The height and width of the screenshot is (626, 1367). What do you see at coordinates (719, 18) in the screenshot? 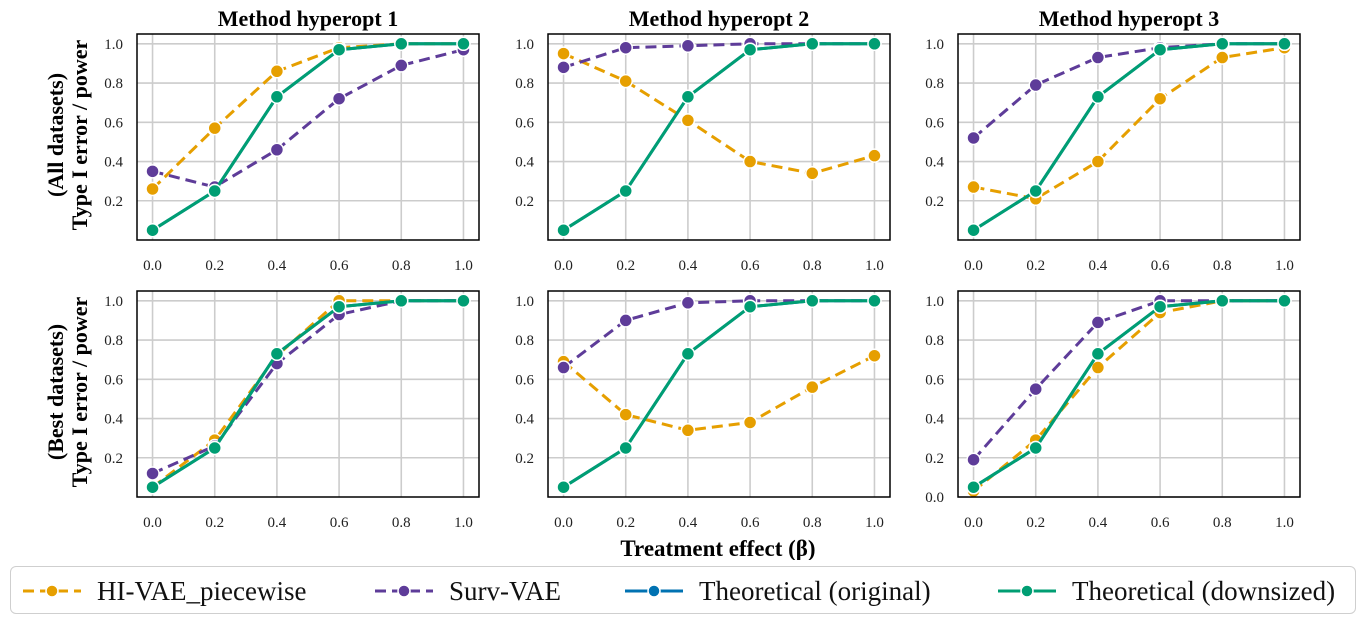
I see `panel-title: Method hyperopt 2` at bounding box center [719, 18].